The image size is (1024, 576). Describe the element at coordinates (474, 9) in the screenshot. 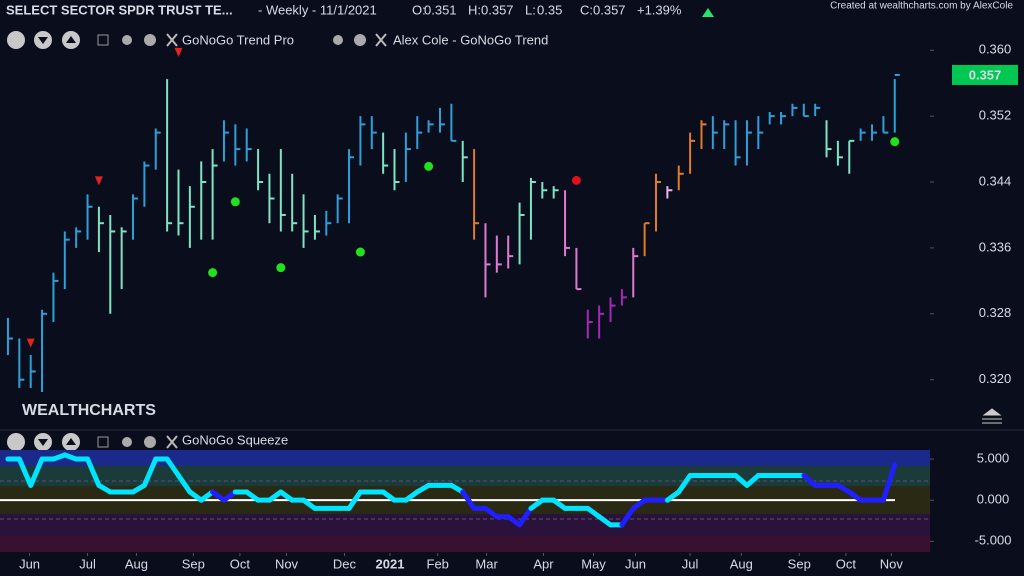

I see `high-label: H:` at that location.